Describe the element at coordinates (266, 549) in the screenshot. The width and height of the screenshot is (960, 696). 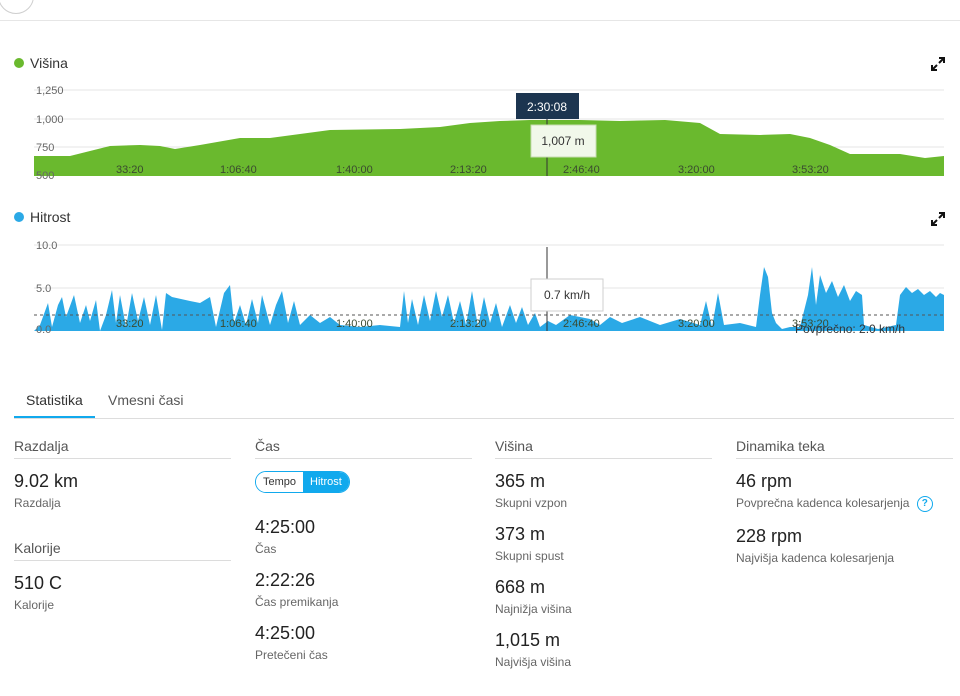
I see `time-label: Čas` at that location.